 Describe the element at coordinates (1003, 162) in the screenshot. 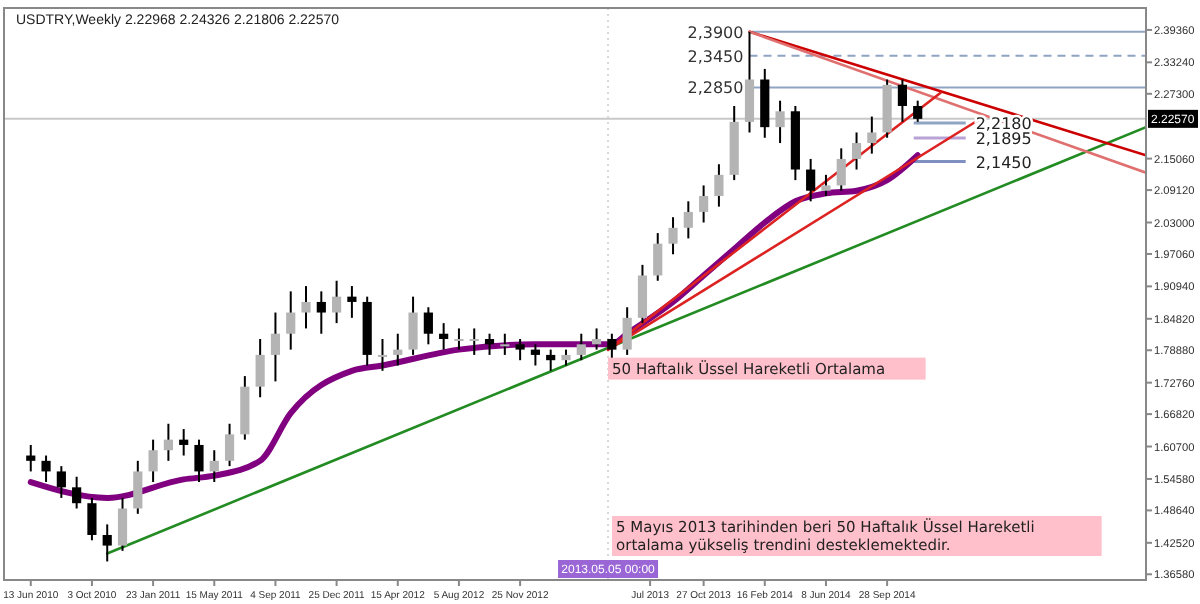

I see `ref-line-label: 2,1450` at that location.